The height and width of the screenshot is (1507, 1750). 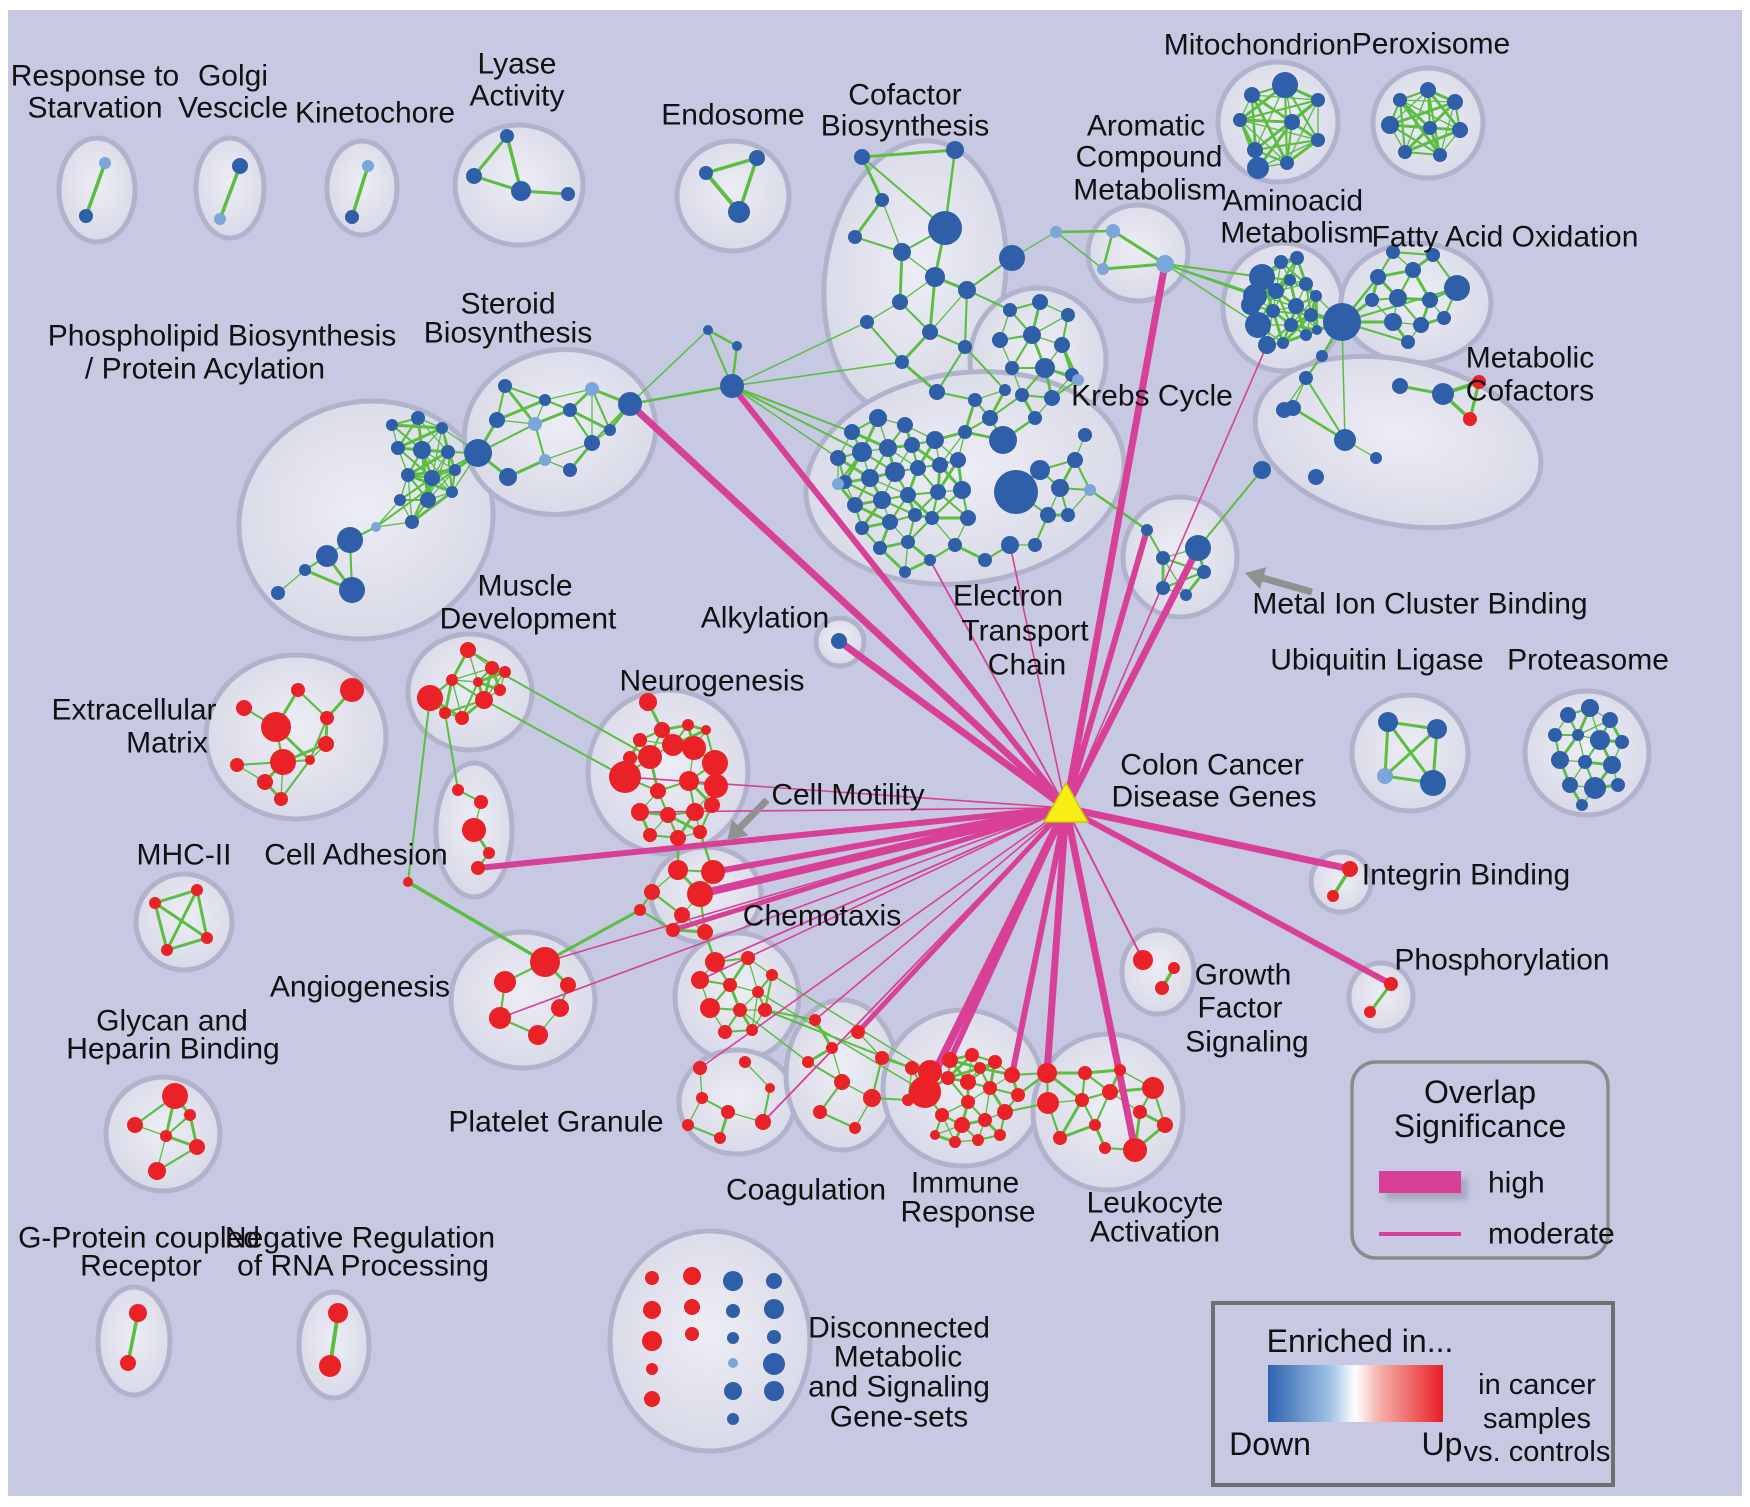 I want to click on cluster-label-neg-reg-rna: of RNA Processing, so click(x=363, y=1266).